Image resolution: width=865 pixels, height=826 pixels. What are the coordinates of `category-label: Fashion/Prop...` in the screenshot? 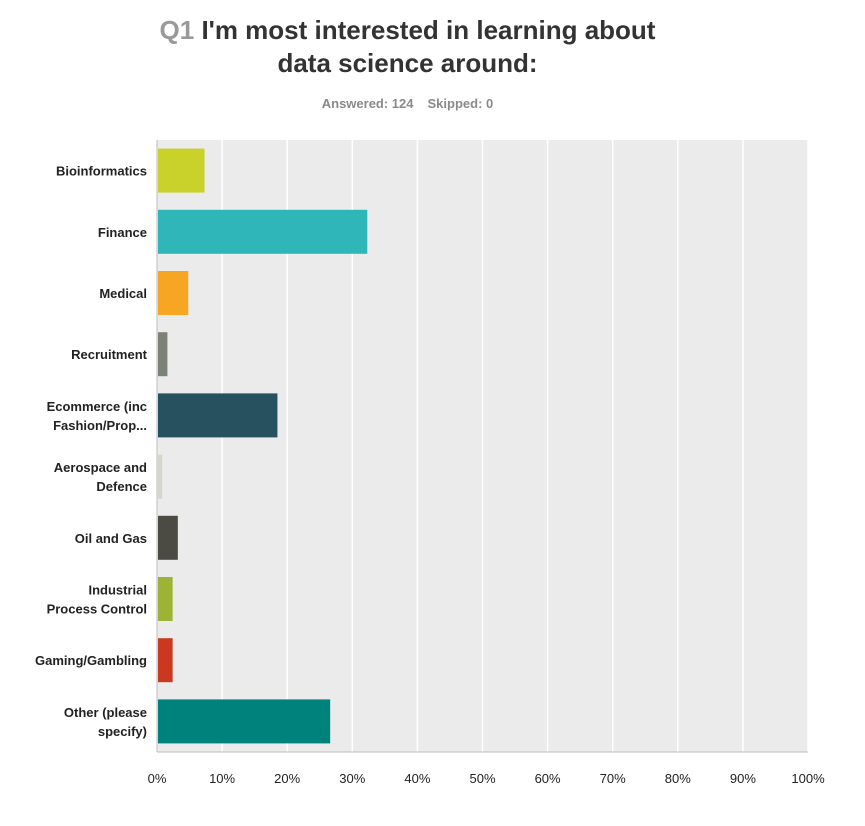 It's located at (100, 425).